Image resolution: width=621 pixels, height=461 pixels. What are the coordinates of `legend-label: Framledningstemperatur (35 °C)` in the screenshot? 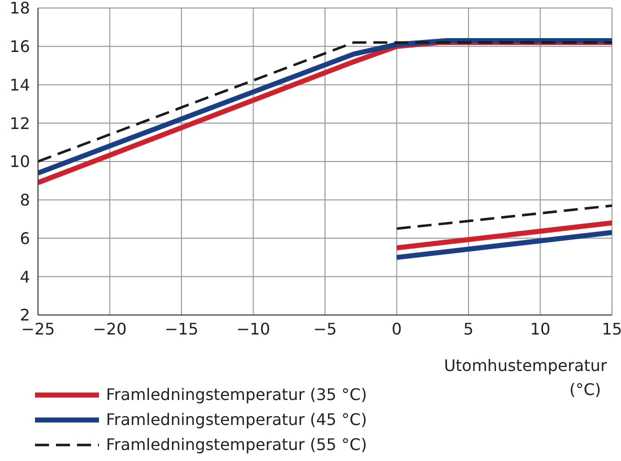 It's located at (236, 394).